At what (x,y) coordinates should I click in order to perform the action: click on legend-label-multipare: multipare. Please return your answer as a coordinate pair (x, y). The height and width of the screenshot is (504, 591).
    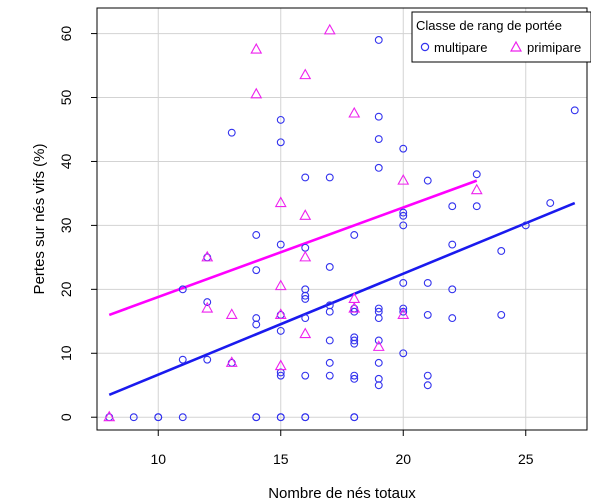
    Looking at the image, I should click on (460, 47).